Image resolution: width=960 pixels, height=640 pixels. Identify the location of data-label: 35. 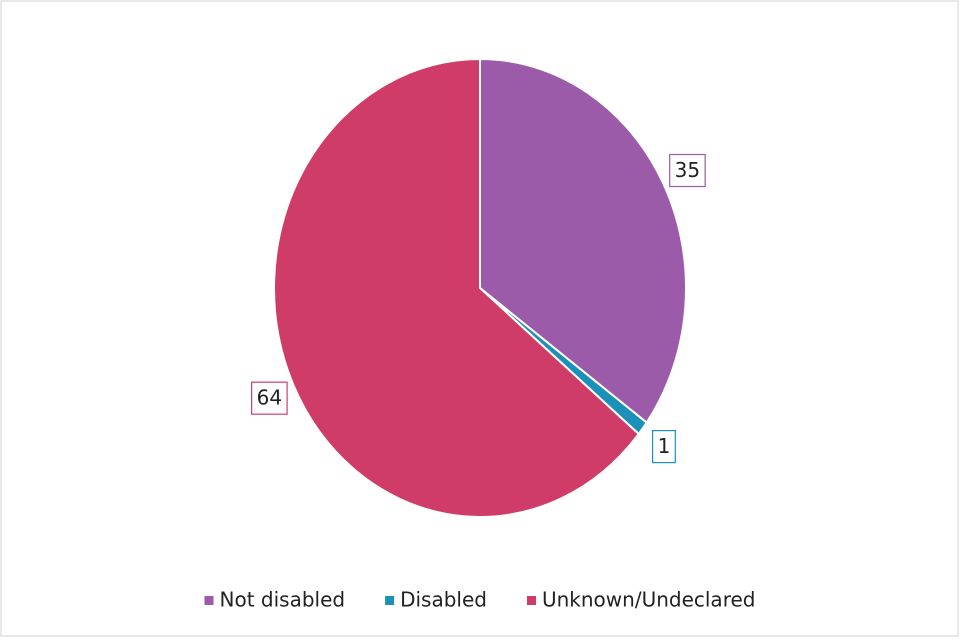
(687, 170).